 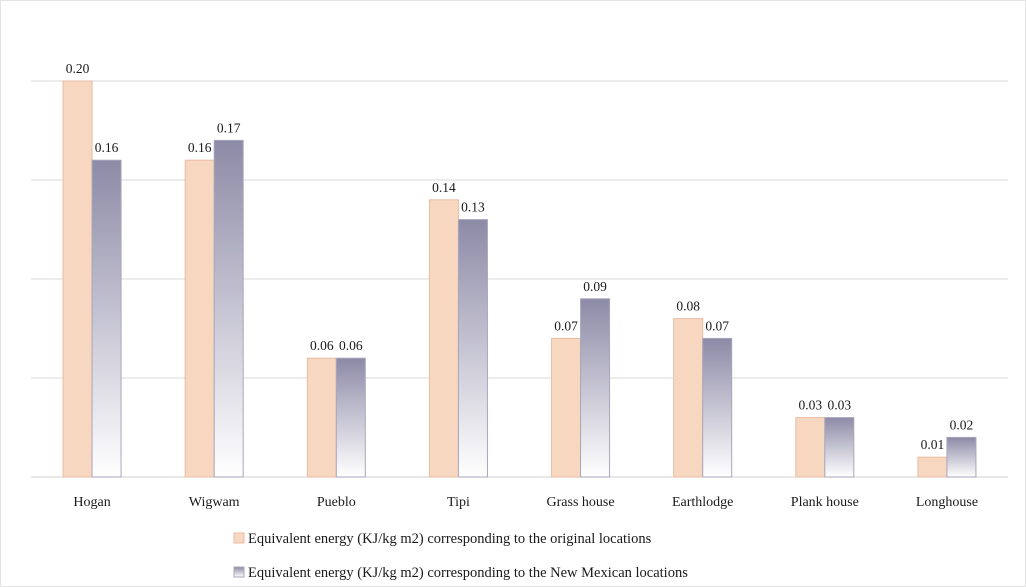 What do you see at coordinates (581, 502) in the screenshot?
I see `x-tick-label: Grass house` at bounding box center [581, 502].